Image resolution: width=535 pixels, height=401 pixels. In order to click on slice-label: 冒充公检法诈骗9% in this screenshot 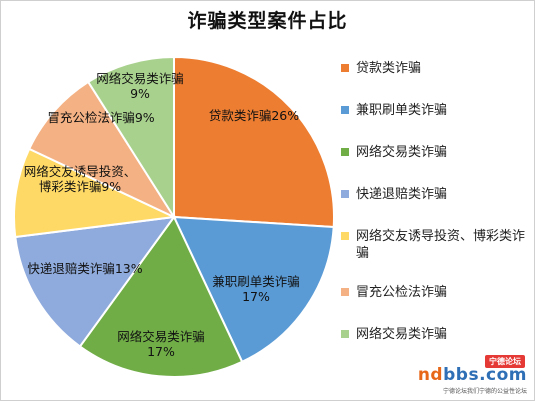, I will do `click(101, 117)`.